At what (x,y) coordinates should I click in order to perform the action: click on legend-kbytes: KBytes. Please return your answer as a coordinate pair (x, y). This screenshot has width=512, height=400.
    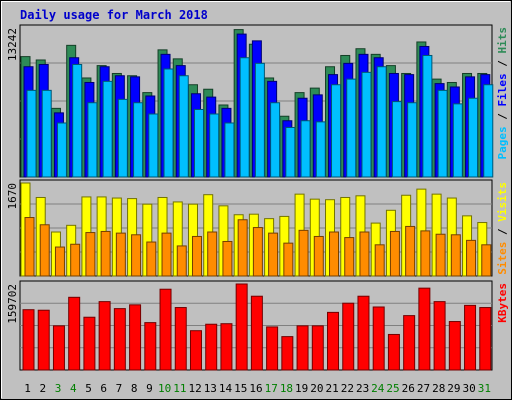
    Looking at the image, I should click on (502, 303).